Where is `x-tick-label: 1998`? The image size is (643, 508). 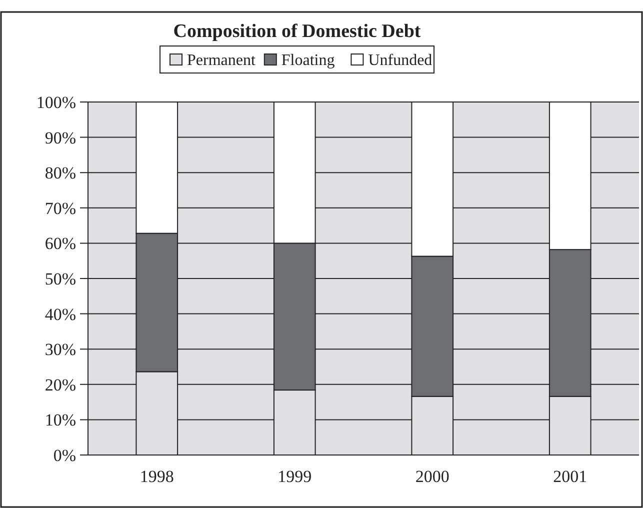 x-tick-label: 1998 is located at coordinates (157, 476).